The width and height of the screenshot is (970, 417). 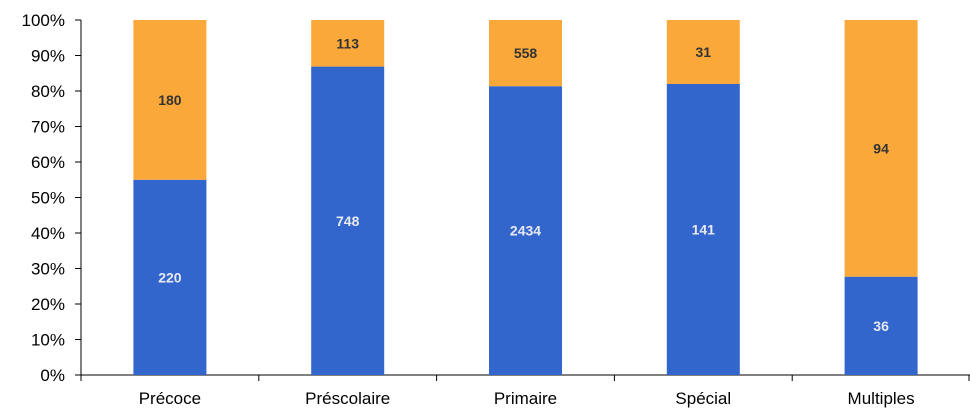 What do you see at coordinates (48, 91) in the screenshot?
I see `y-tick-label: 80%` at bounding box center [48, 91].